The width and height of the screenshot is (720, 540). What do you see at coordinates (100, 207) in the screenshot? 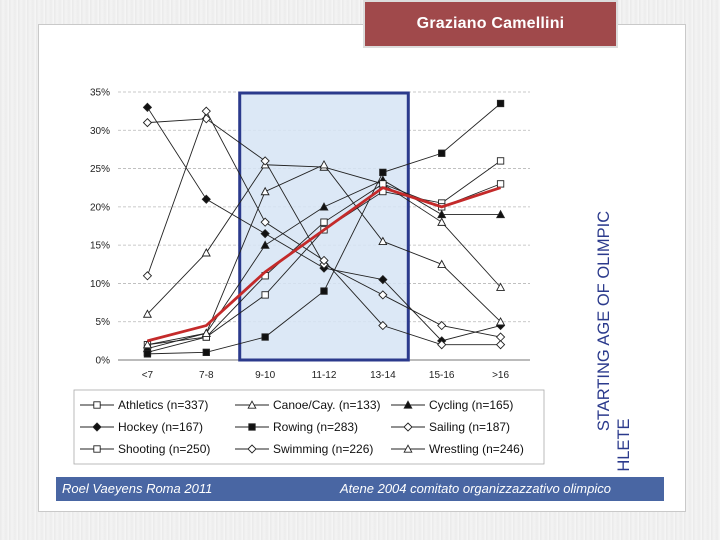
I see `y-tick-label: 20%` at bounding box center [100, 207].